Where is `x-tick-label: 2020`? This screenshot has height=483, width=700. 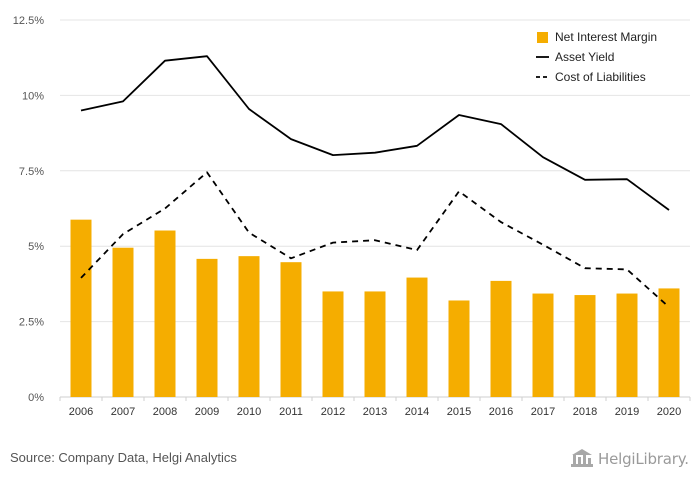 x-tick-label: 2020 is located at coordinates (669, 412).